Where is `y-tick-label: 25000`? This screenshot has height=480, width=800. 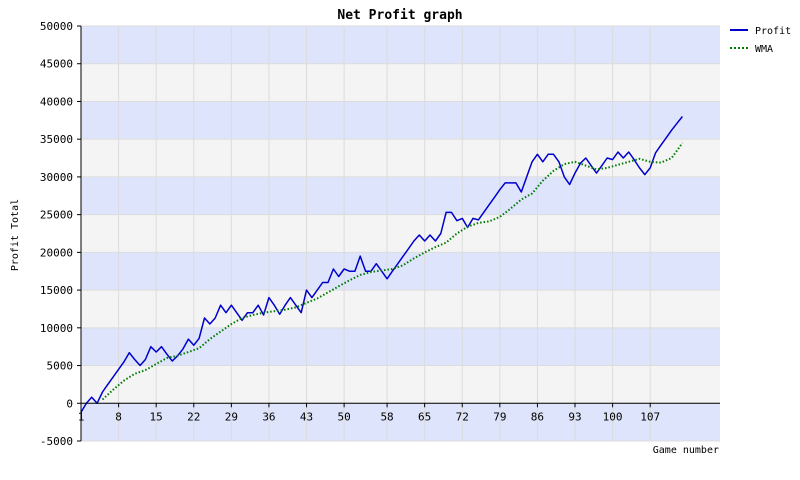 y-tick-label: 25000 is located at coordinates (56, 215).